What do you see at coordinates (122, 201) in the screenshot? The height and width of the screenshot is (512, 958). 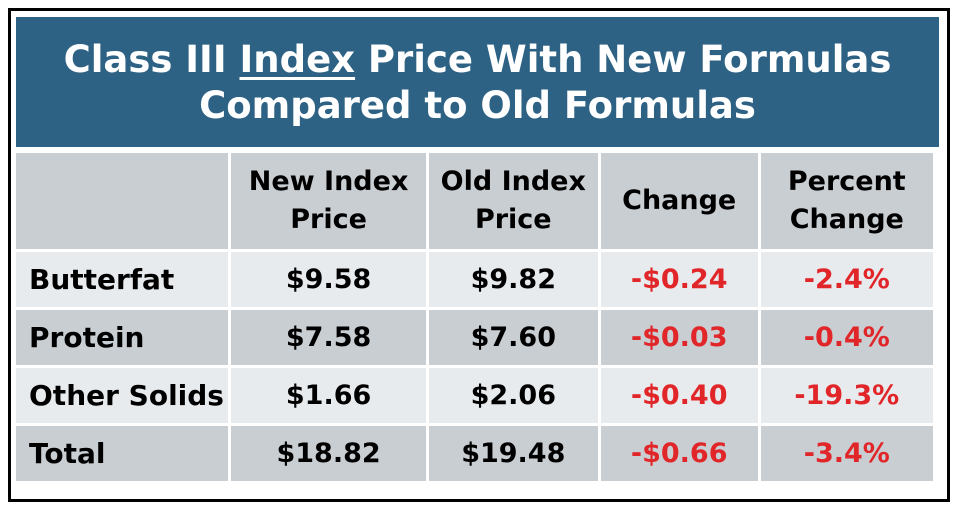 I see `header-corner-cell` at bounding box center [122, 201].